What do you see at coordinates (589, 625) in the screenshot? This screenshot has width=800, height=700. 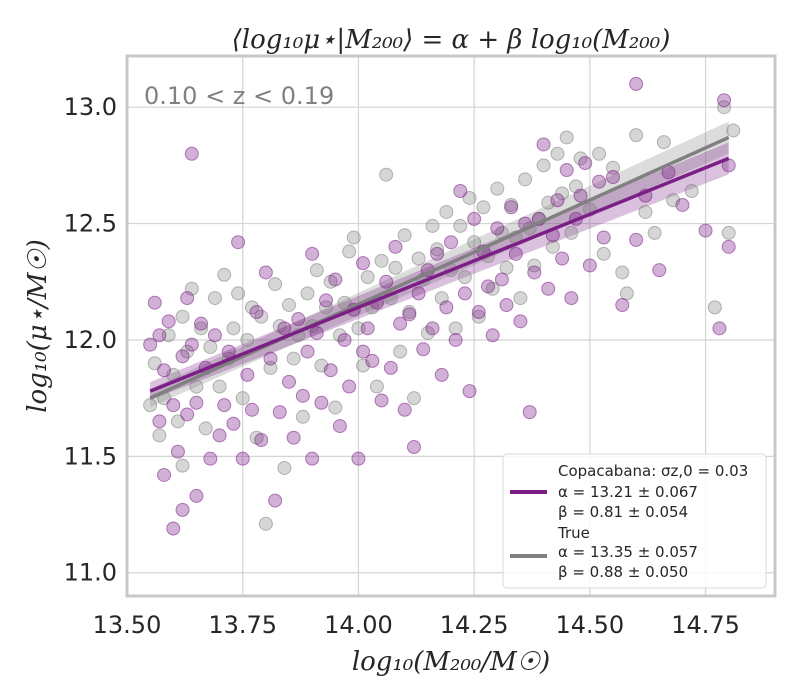 I see `x-tick-label: 14.50` at bounding box center [589, 625].